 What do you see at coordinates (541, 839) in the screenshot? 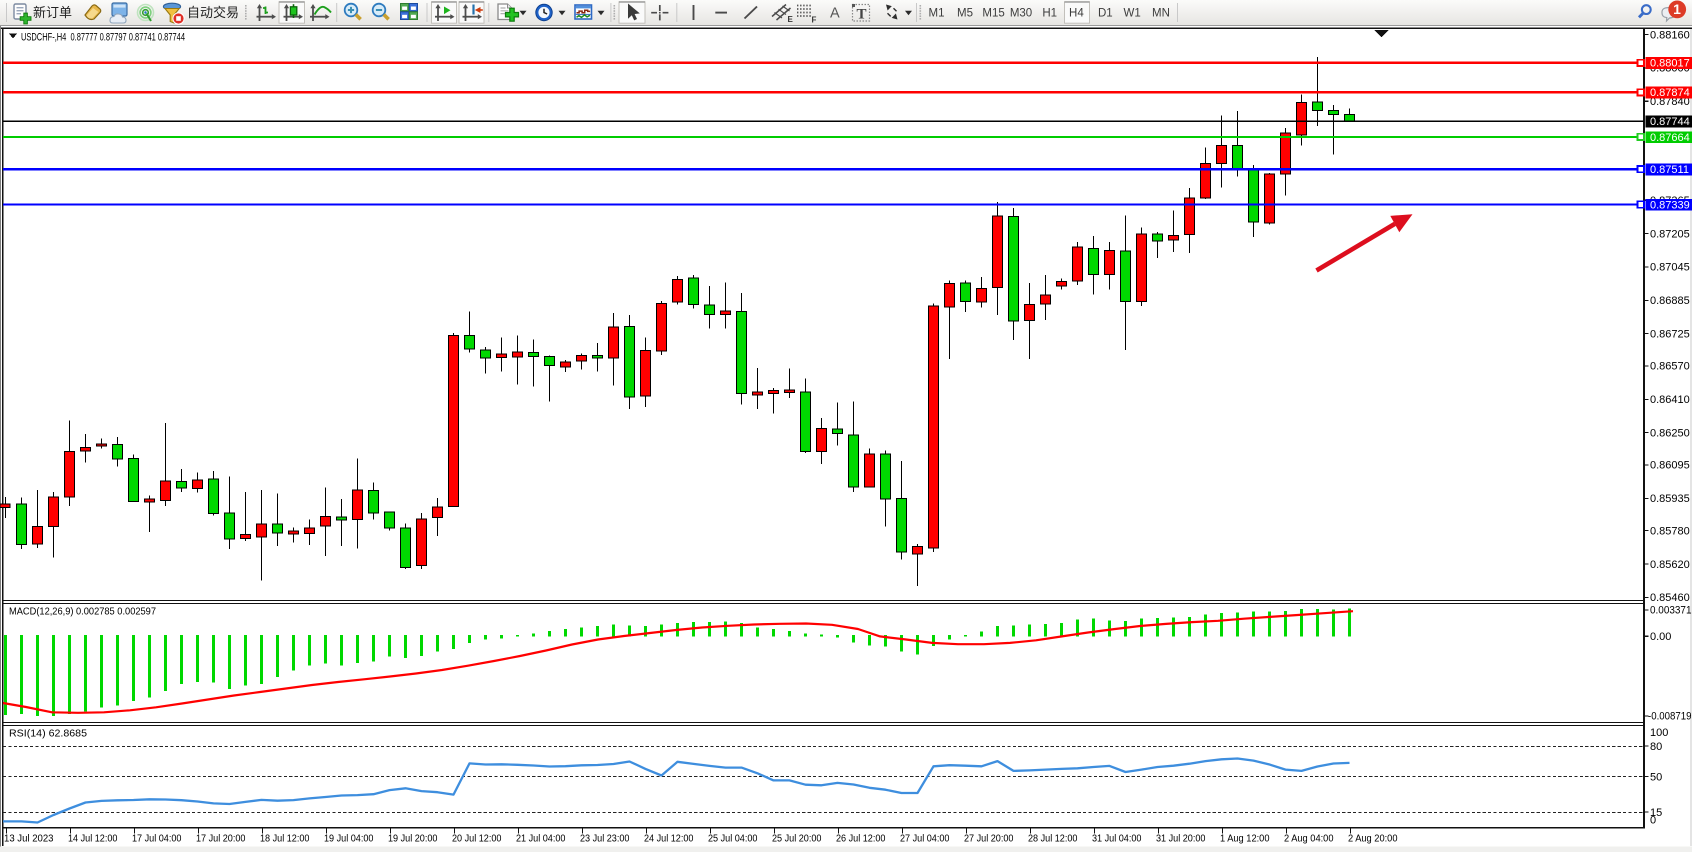
I see `svg-text: 21 Jul 04:00` at bounding box center [541, 839].